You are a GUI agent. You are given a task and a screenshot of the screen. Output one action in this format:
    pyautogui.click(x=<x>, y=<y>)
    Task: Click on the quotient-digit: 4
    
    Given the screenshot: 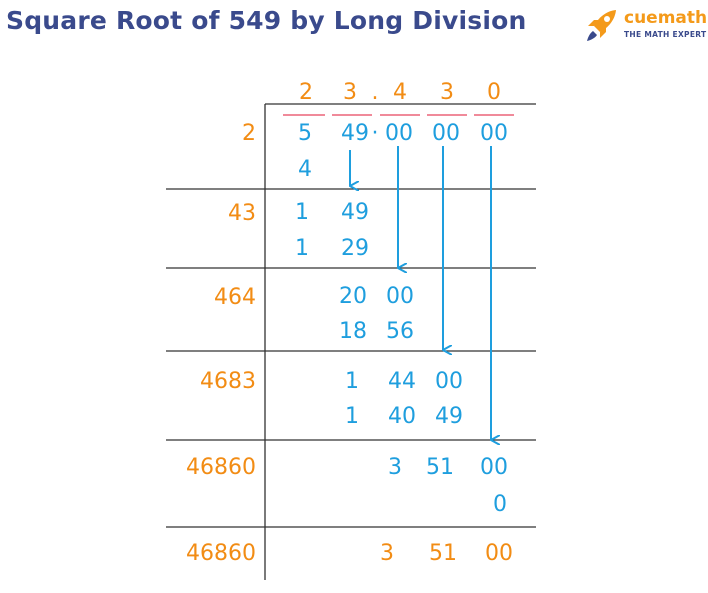 What is the action you would take?
    pyautogui.click(x=400, y=92)
    